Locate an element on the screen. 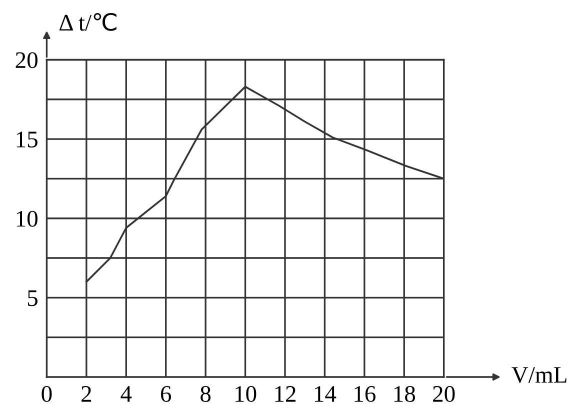 The width and height of the screenshot is (584, 412). y-tick-label: 10 is located at coordinates (27, 218).